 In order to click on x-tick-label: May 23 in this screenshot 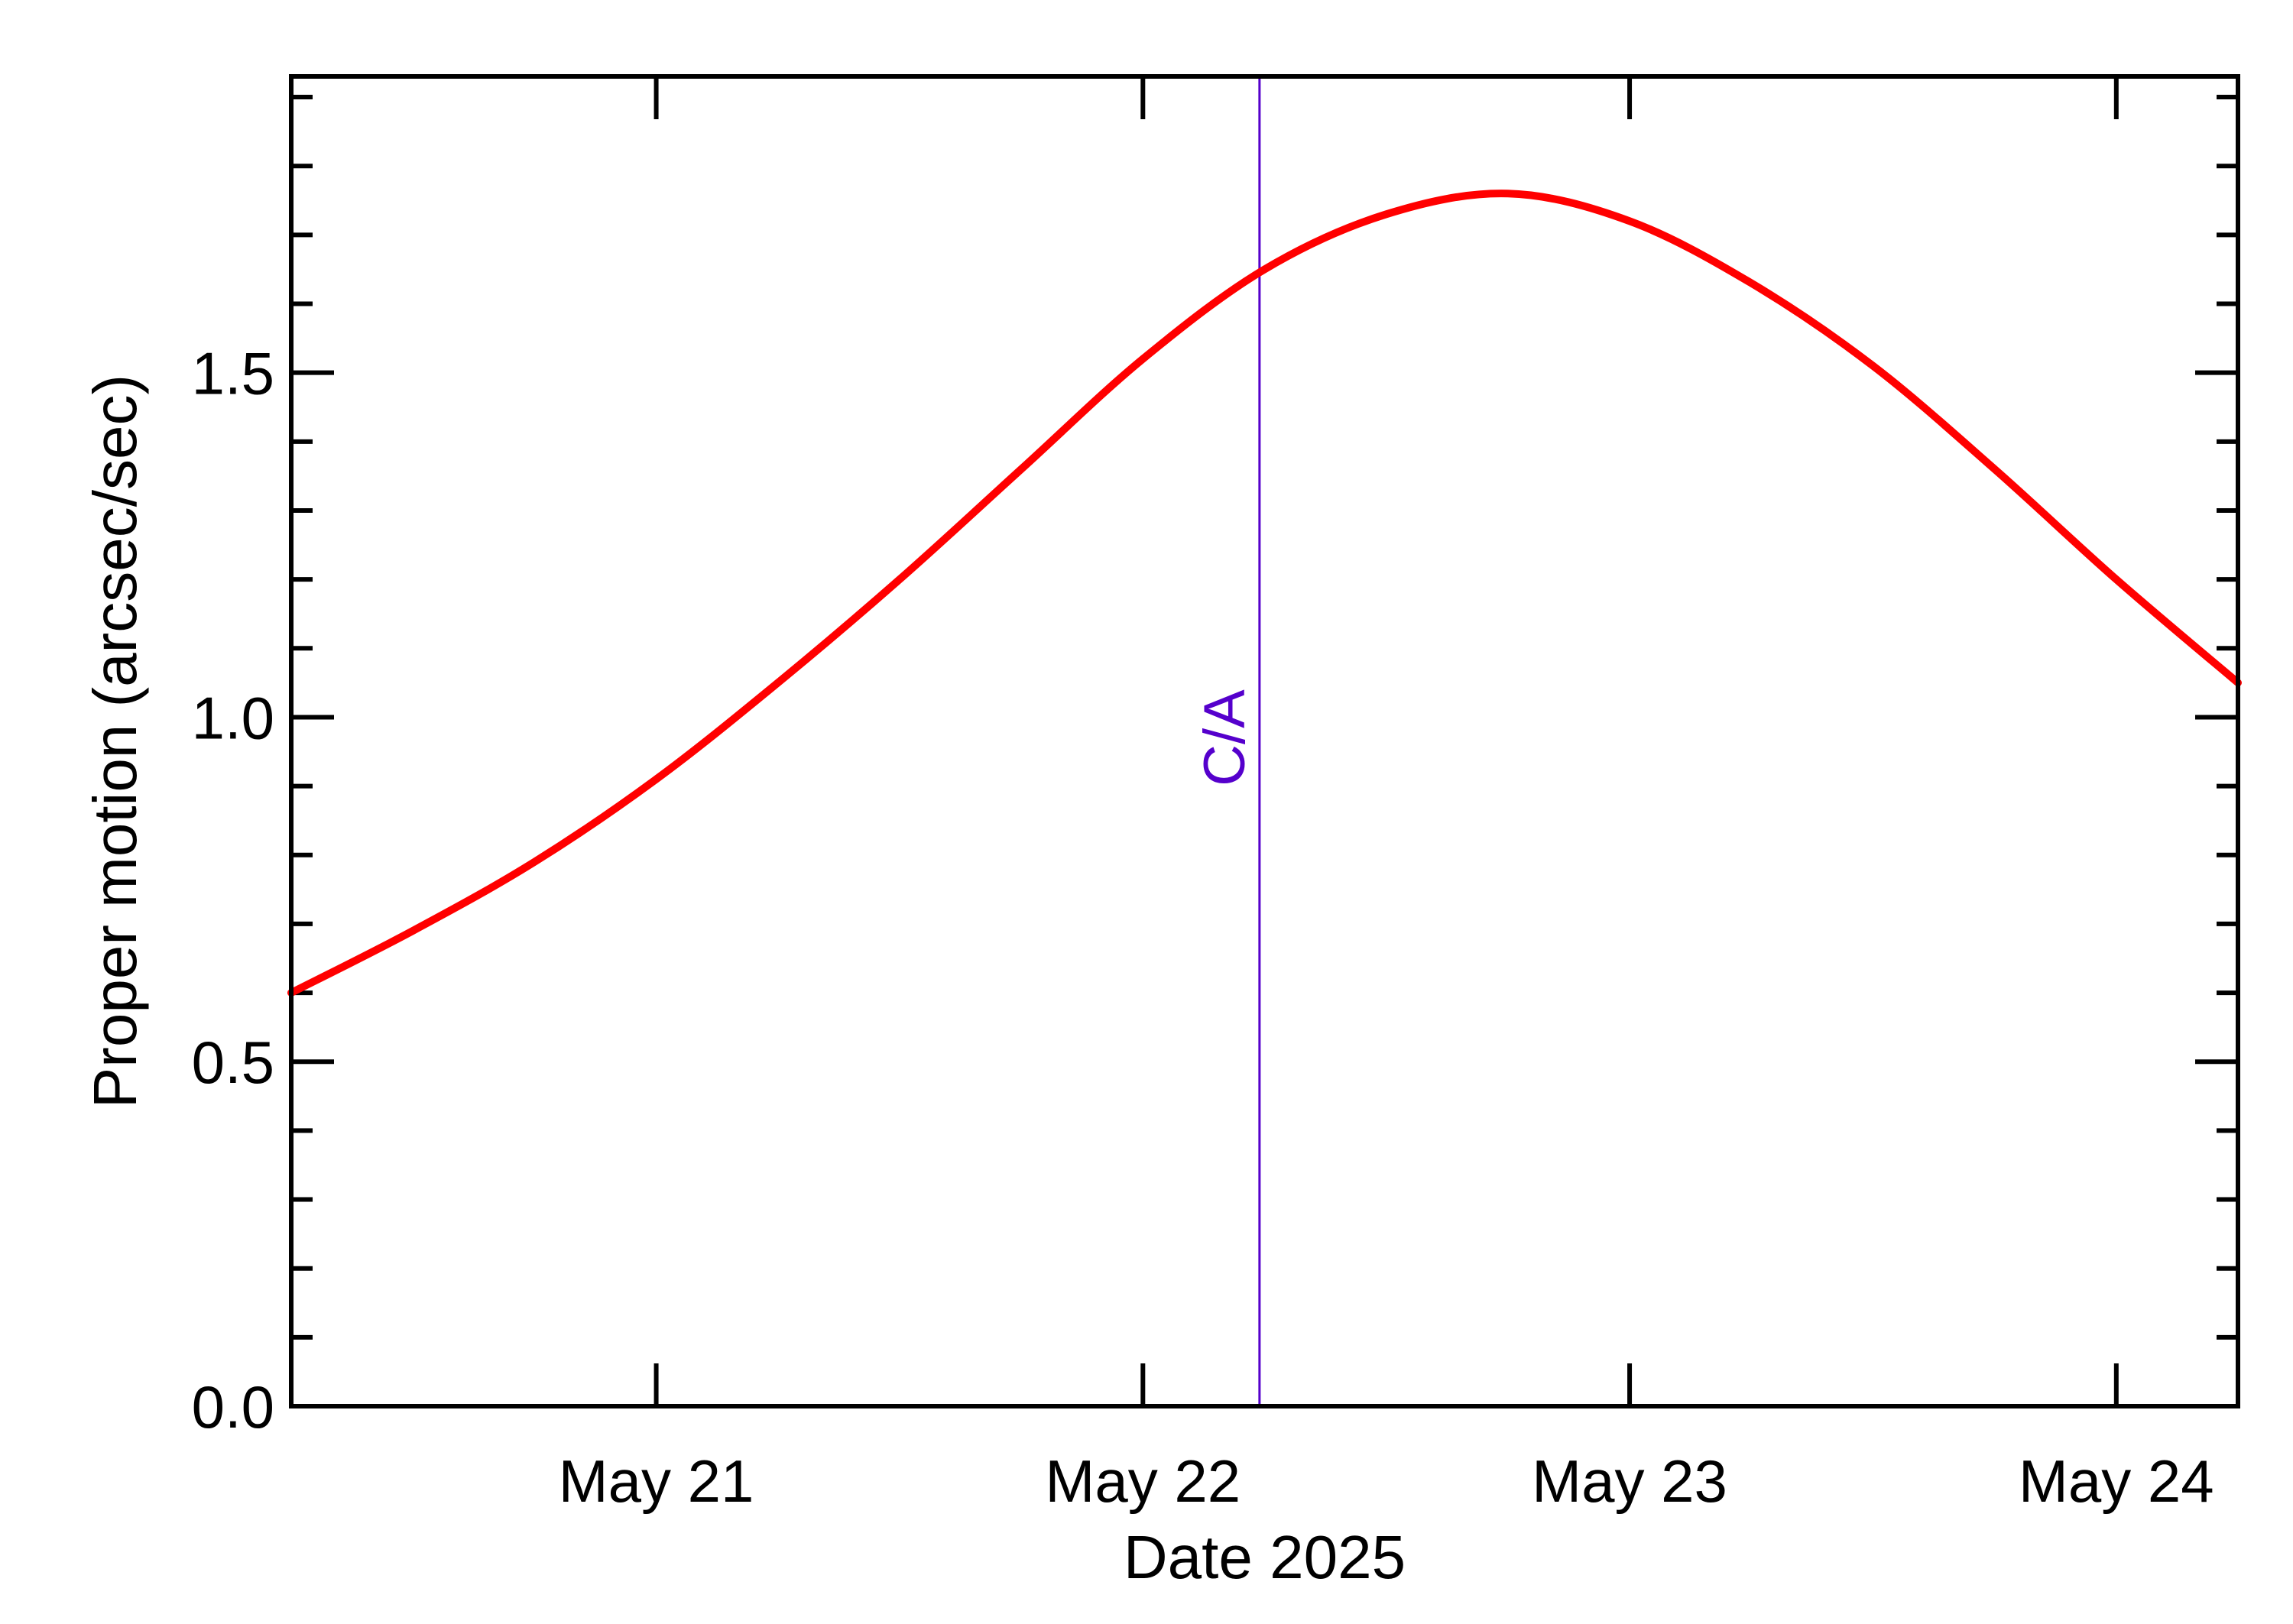, I will do `click(1629, 1481)`.